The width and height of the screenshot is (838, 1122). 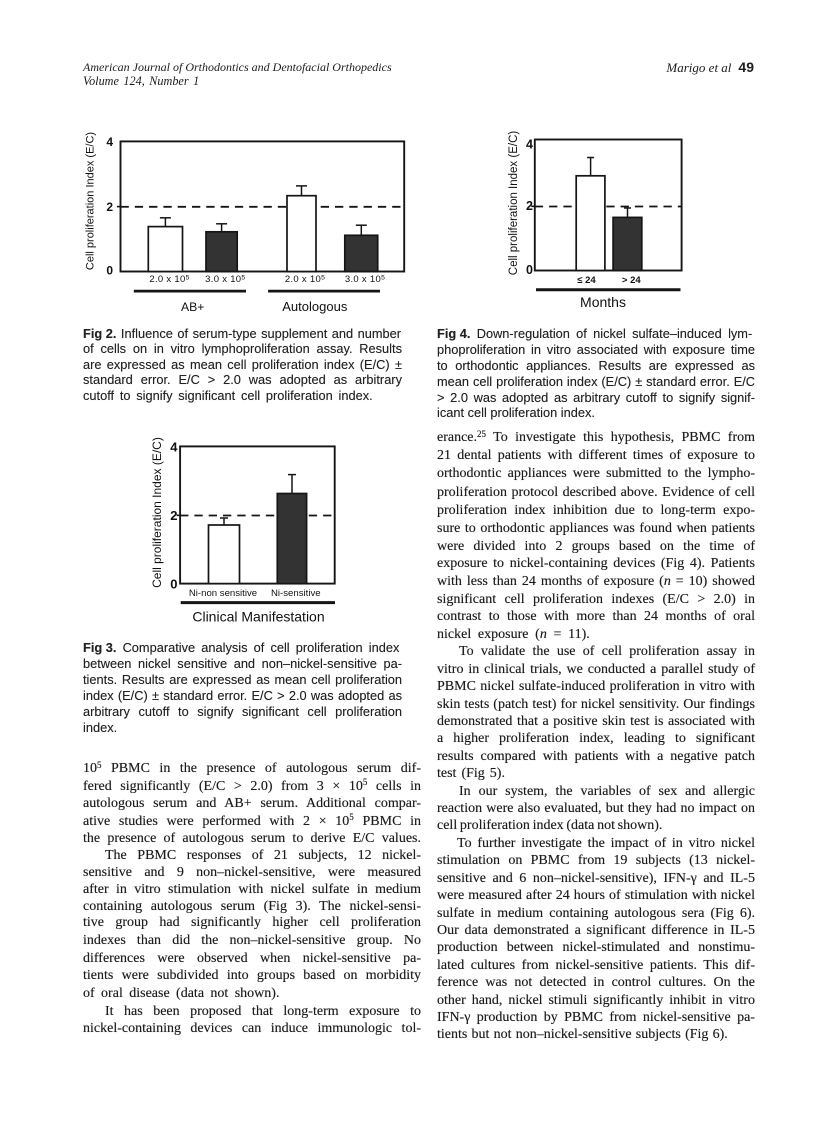 I want to click on svg-text: Ni-sensitive, so click(x=296, y=593).